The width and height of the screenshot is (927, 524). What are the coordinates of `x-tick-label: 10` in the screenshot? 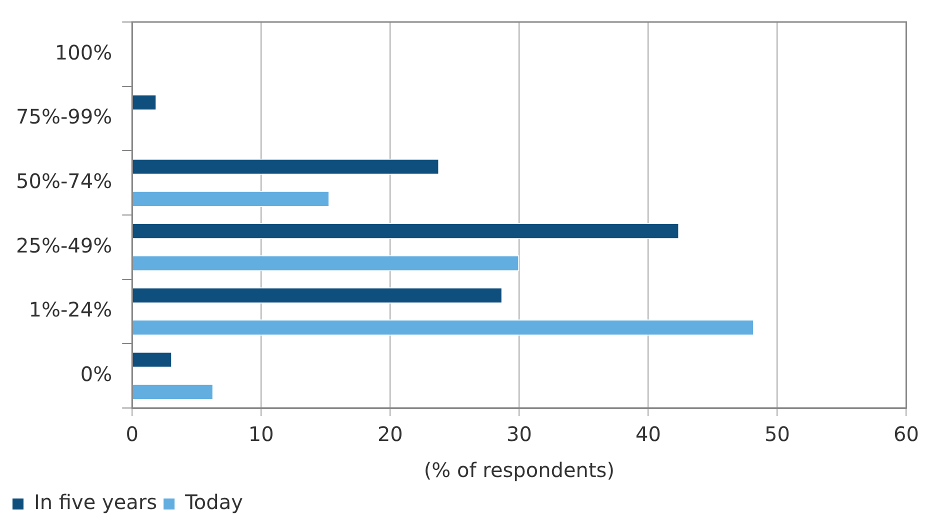 It's located at (261, 434).